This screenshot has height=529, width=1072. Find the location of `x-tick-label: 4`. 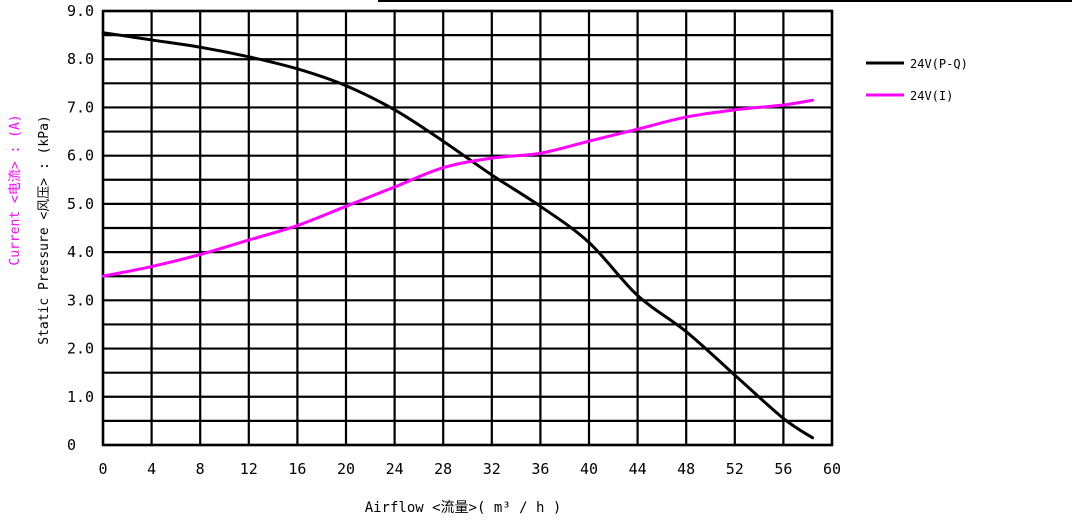

x-tick-label: 4 is located at coordinates (151, 469).